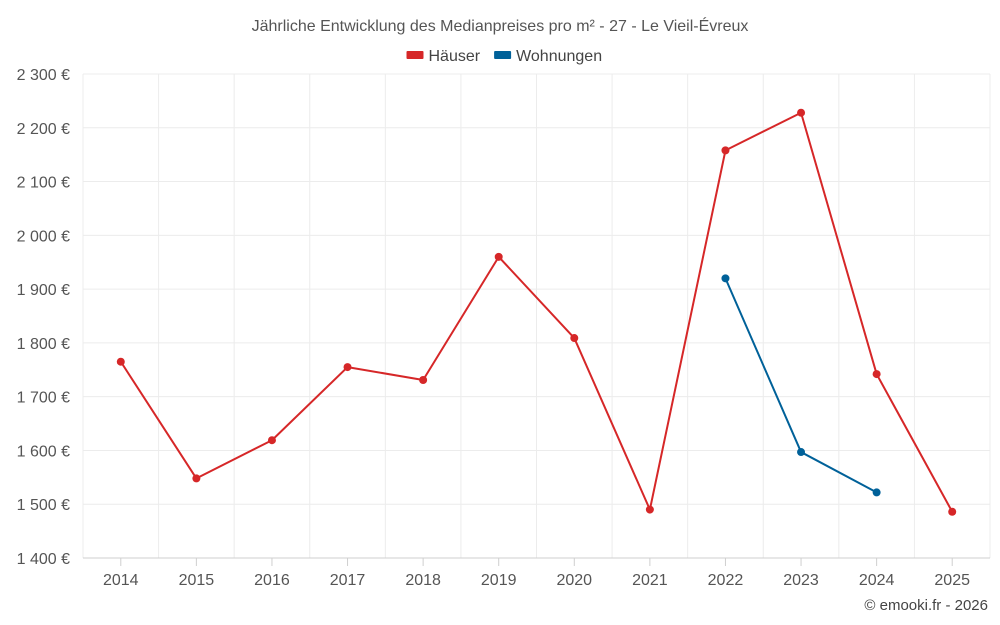 The image size is (1000, 625). I want to click on legend-label-wohnungen: Wohnungen, so click(559, 56).